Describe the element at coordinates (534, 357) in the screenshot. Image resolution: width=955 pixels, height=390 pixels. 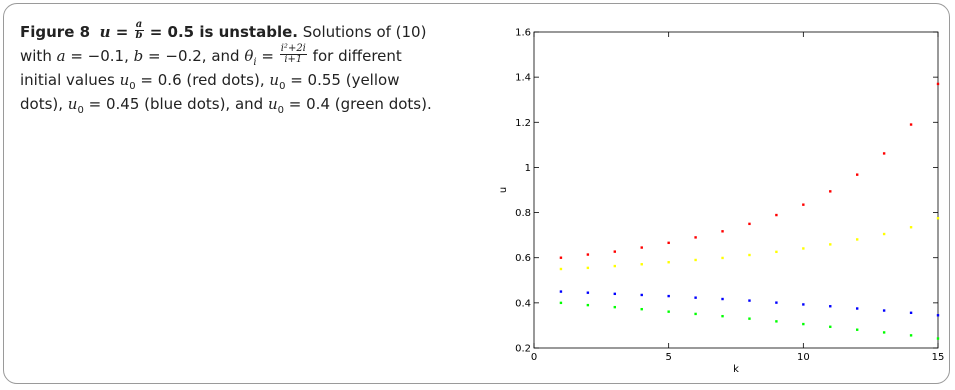
I see `x-tick-label: 0` at that location.